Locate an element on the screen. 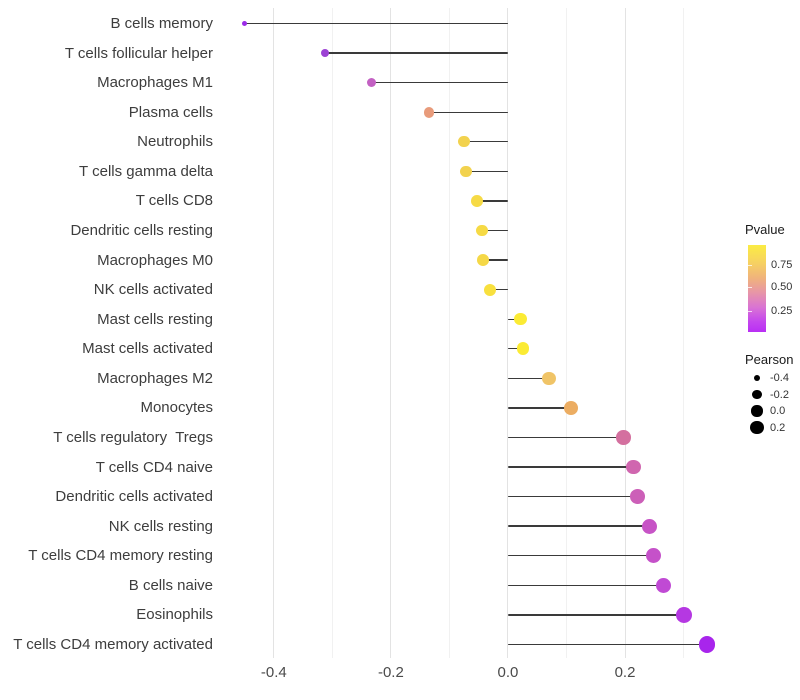  pvalue-tick-label: 0.75 is located at coordinates (782, 265).